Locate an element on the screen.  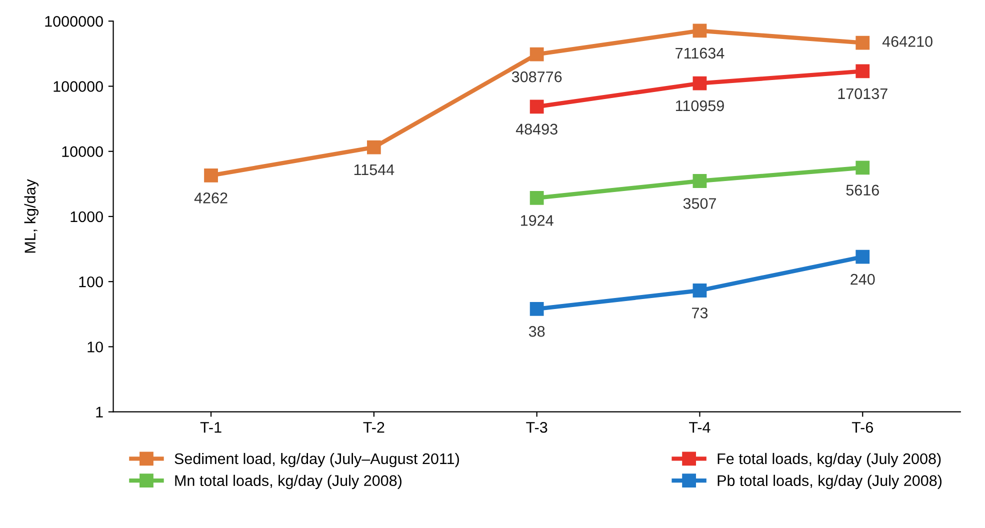
data-label: 3507 is located at coordinates (699, 203).